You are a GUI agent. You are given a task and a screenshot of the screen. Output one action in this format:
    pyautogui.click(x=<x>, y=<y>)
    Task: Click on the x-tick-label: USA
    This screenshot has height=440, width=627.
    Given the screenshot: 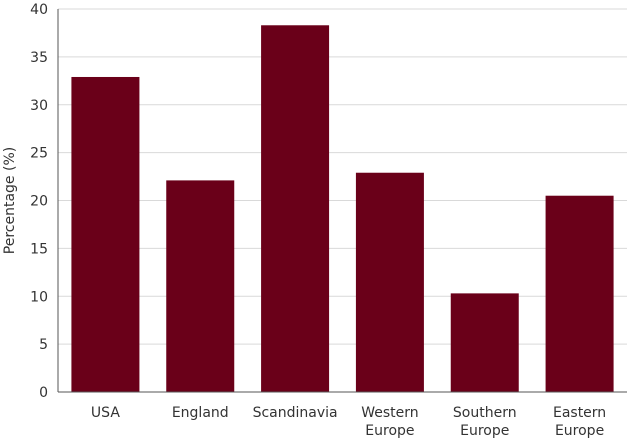 What is the action you would take?
    pyautogui.click(x=105, y=413)
    